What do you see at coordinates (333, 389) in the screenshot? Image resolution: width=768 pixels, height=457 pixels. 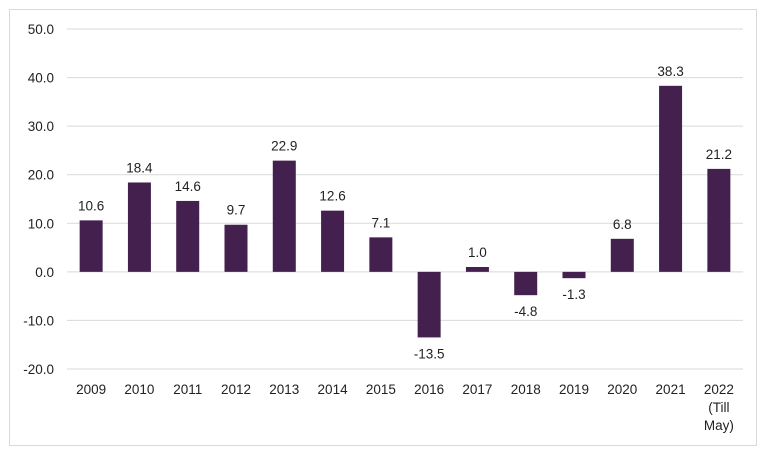 I see `x-tick-label: 2014` at bounding box center [333, 389].